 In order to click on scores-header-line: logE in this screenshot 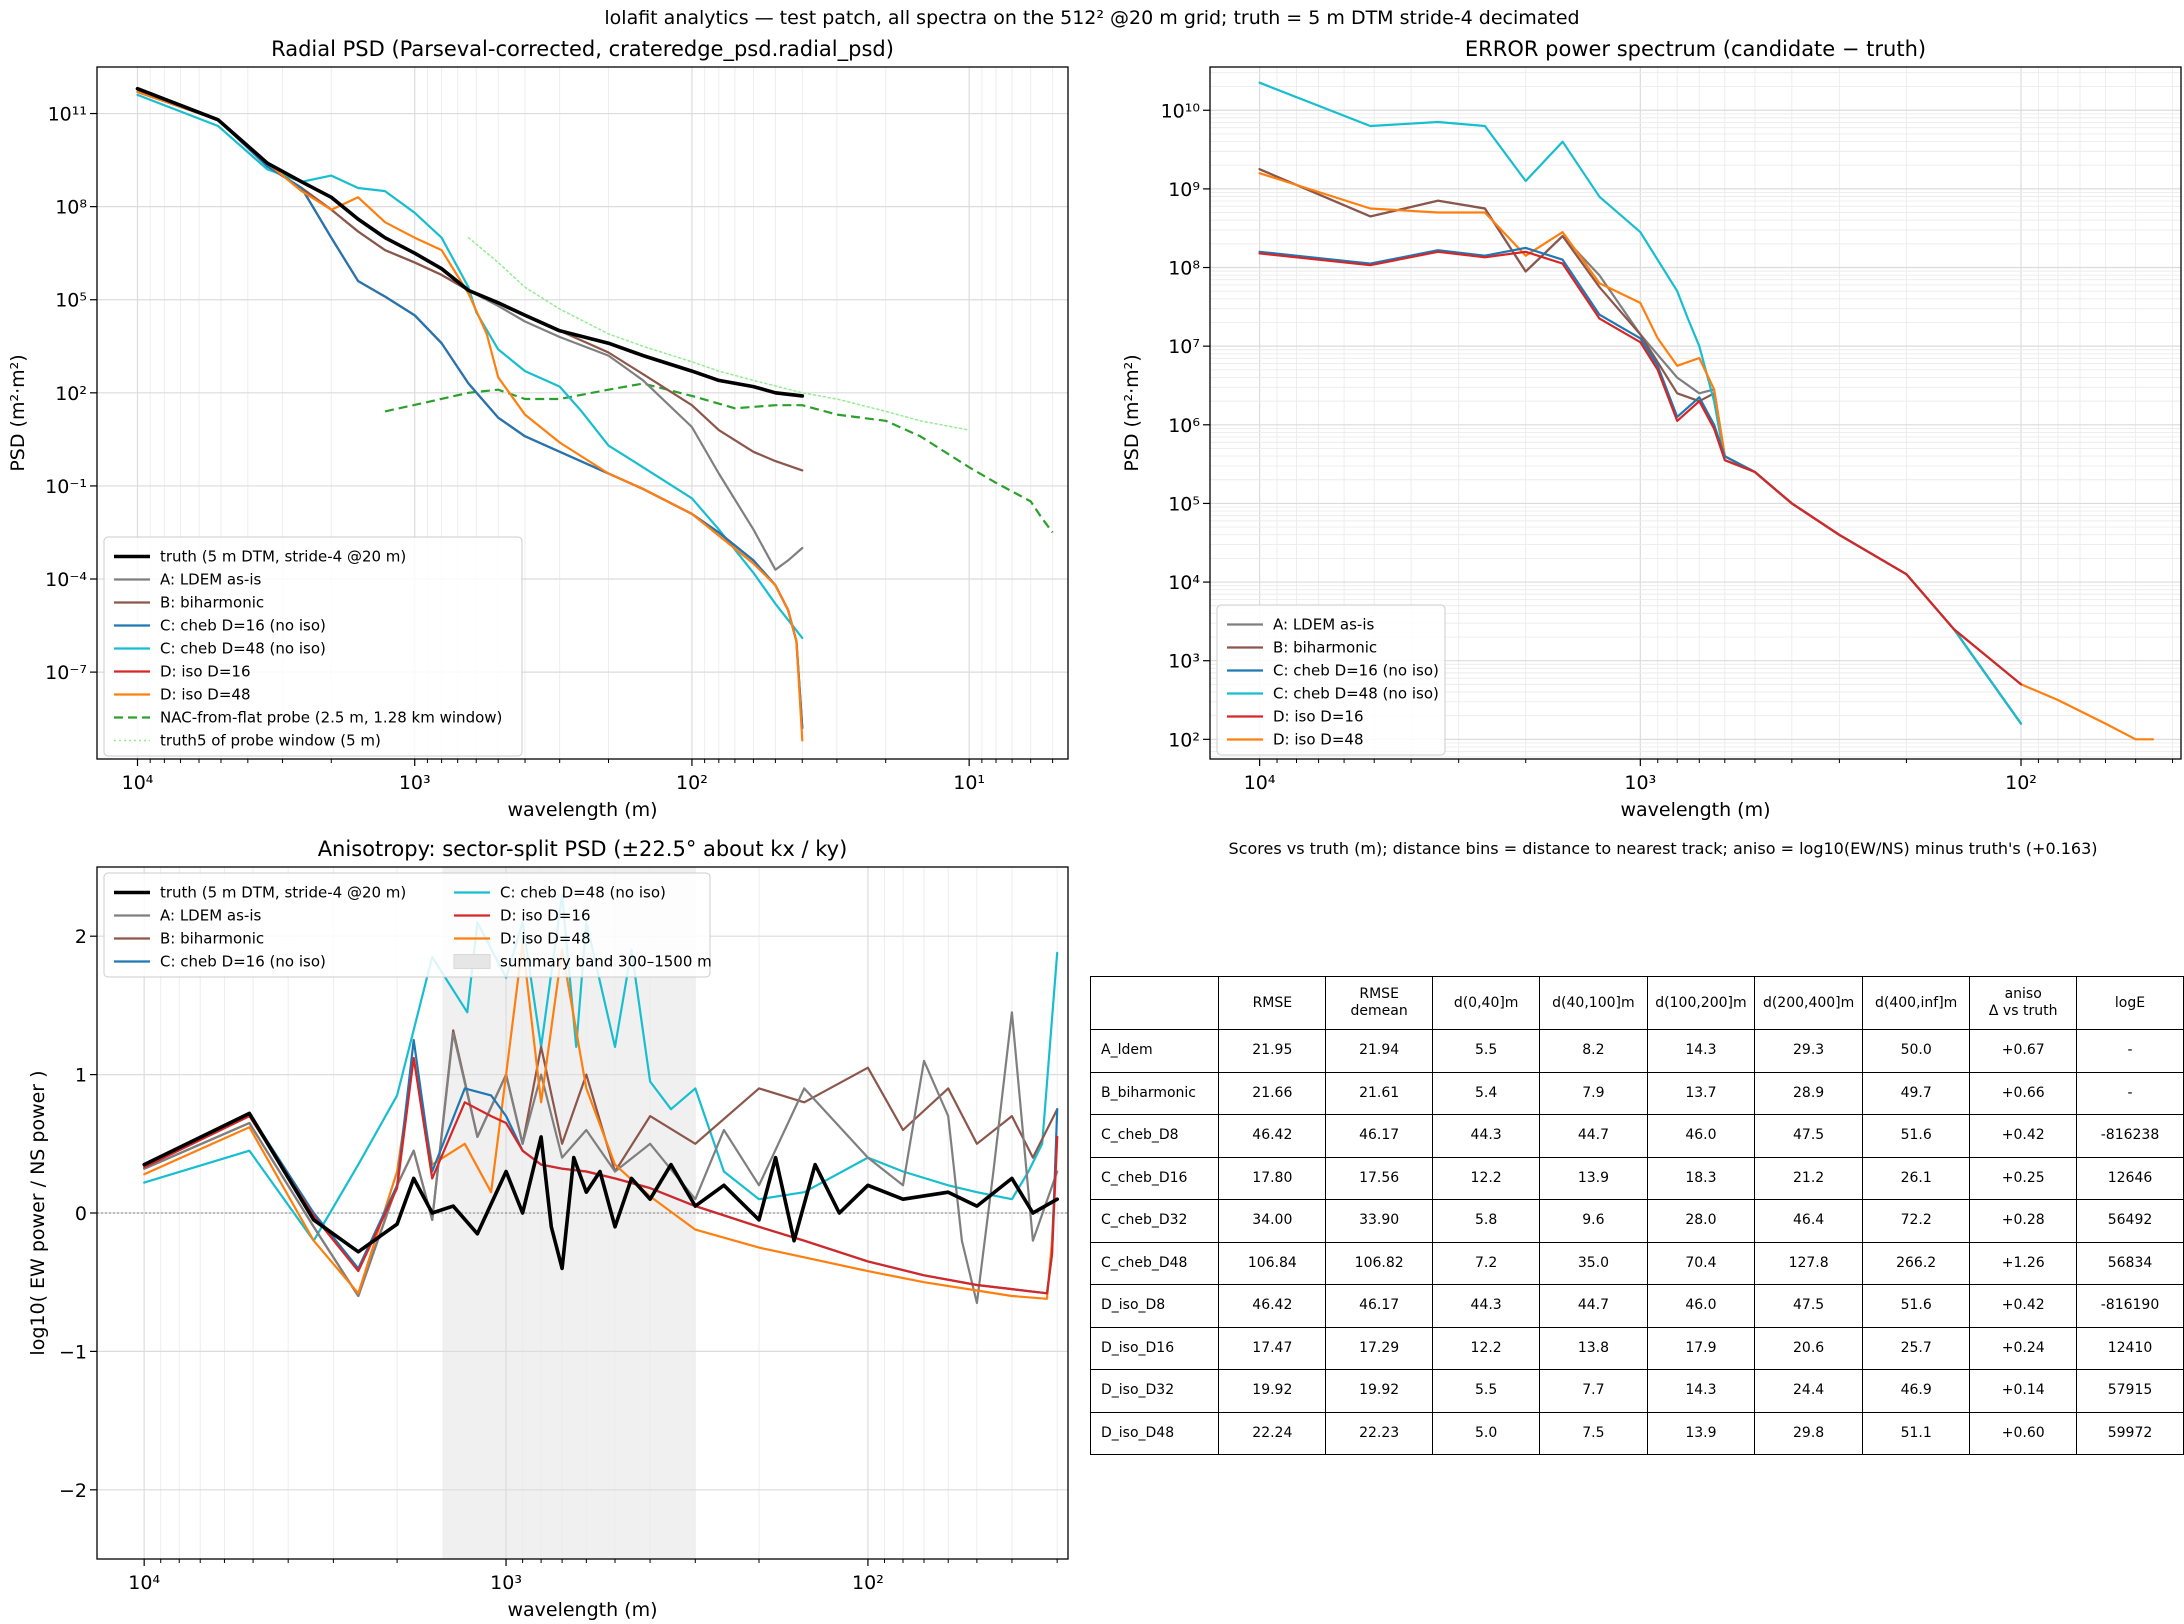, I will do `click(2130, 1002)`.